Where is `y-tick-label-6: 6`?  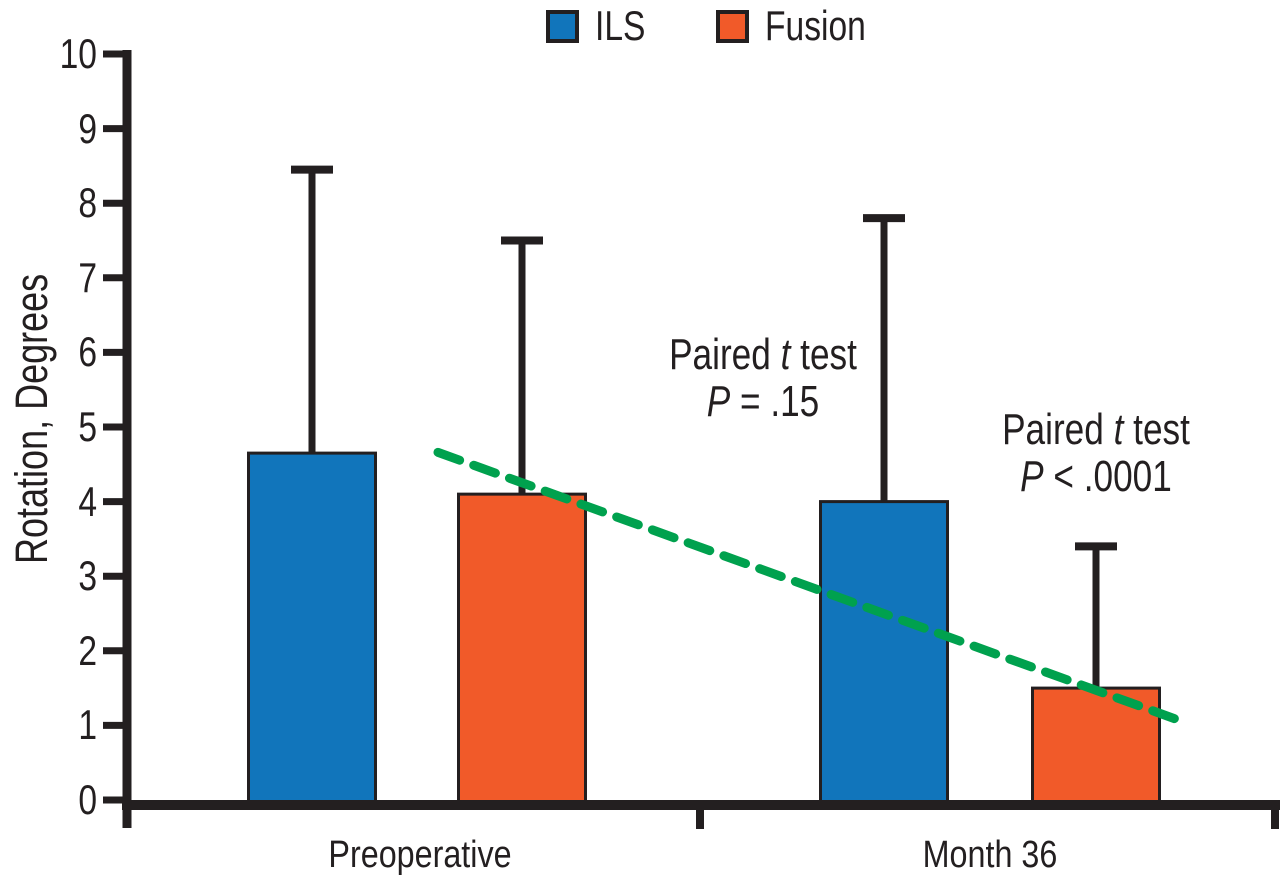 y-tick-label-6: 6 is located at coordinates (87, 352).